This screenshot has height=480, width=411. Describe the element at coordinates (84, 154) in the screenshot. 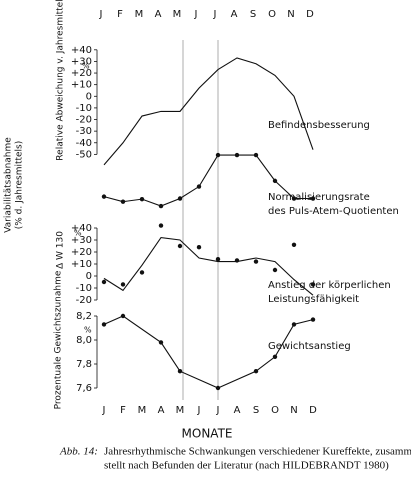

I see `y-tick-label: -50` at that location.